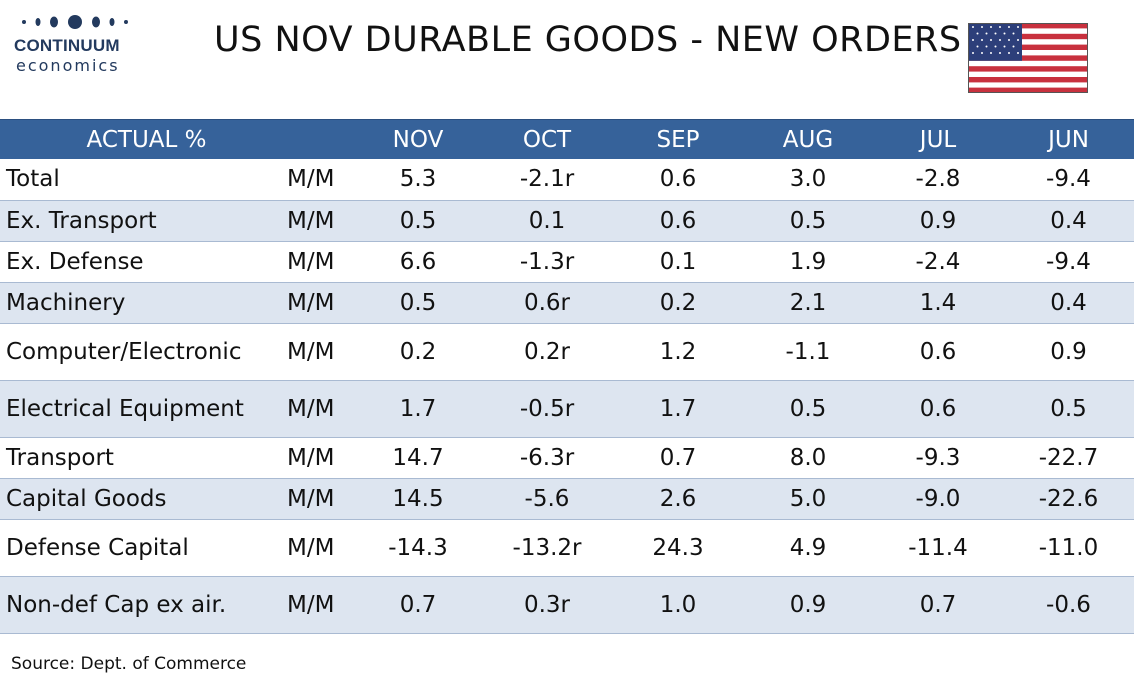  What do you see at coordinates (143, 548) in the screenshot?
I see `row-label: Defense Capital` at bounding box center [143, 548].